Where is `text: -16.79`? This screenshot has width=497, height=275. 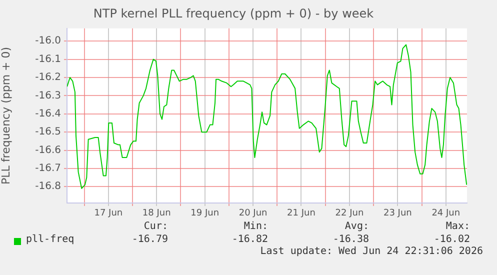
text: -16.79 is located at coordinates (150, 239).